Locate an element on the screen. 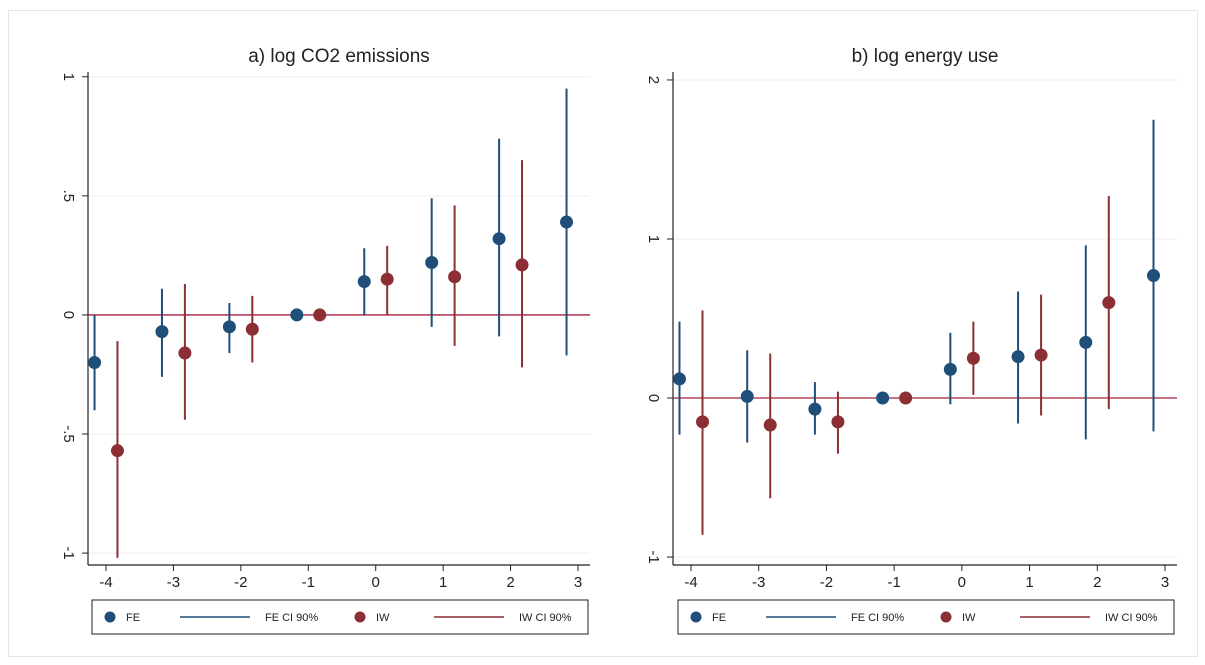  y-tick-label: -.5 is located at coordinates (68, 434).